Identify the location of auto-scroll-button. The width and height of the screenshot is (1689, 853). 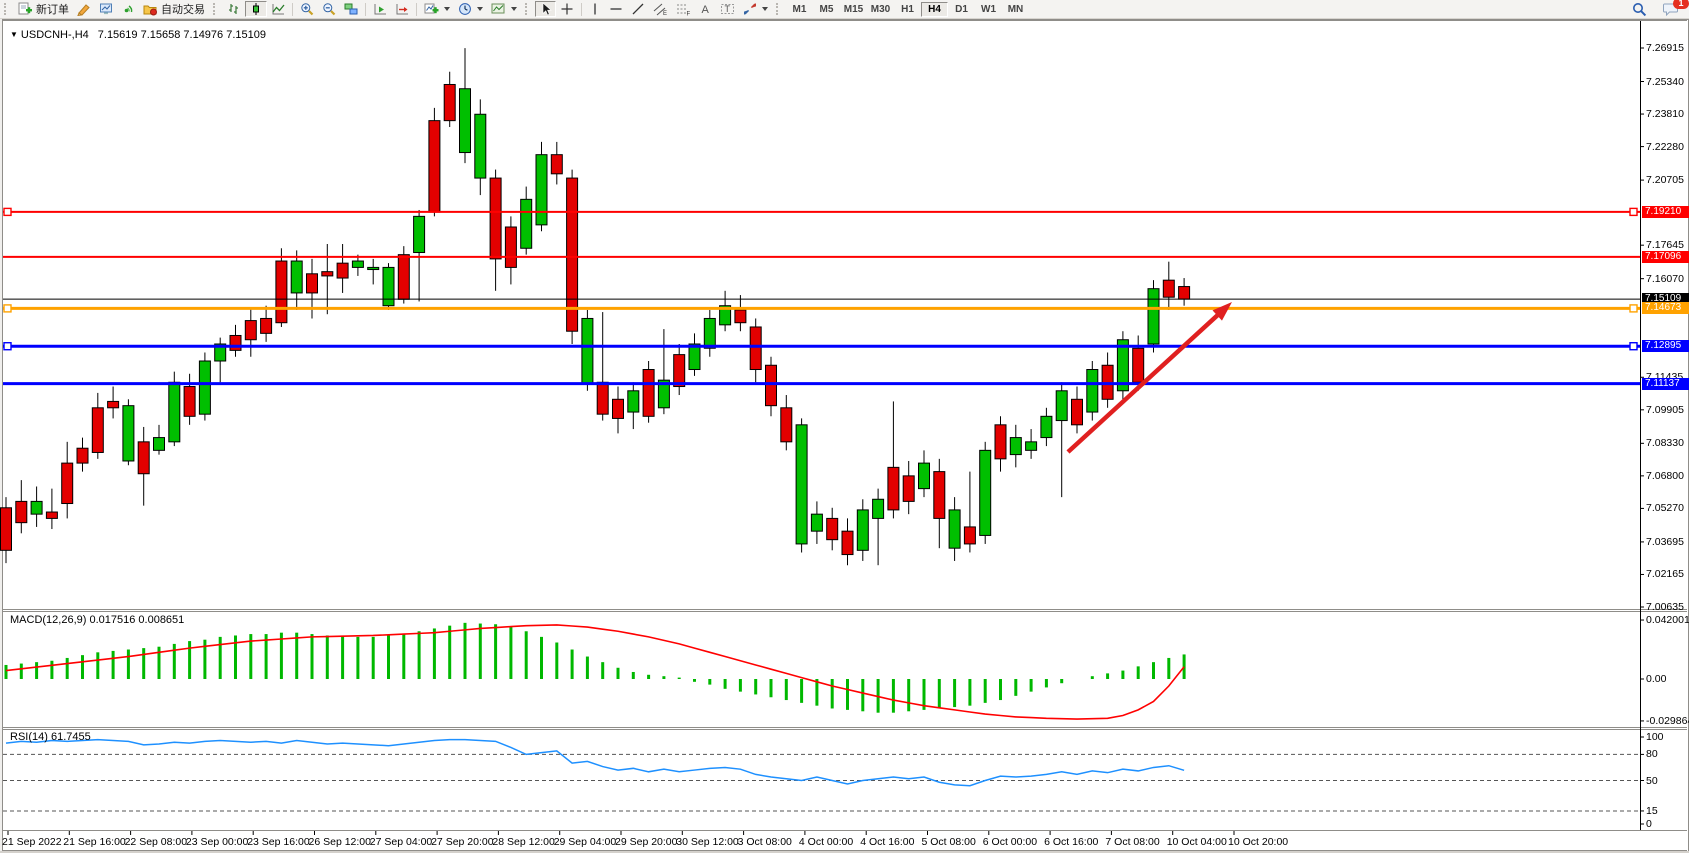
(380, 9).